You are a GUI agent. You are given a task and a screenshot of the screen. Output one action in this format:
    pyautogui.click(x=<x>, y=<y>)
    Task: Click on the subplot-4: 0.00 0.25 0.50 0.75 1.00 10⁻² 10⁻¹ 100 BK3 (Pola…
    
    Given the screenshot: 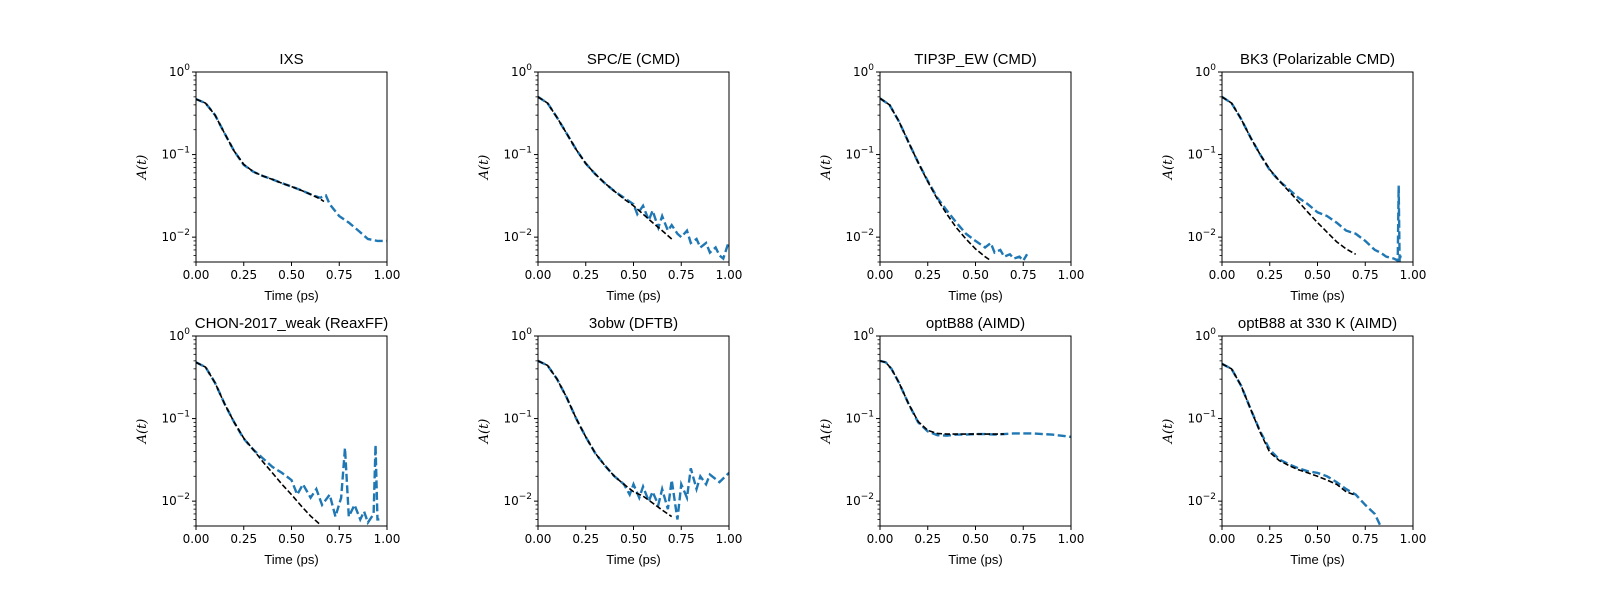 What is the action you would take?
    pyautogui.click(x=1293, y=177)
    